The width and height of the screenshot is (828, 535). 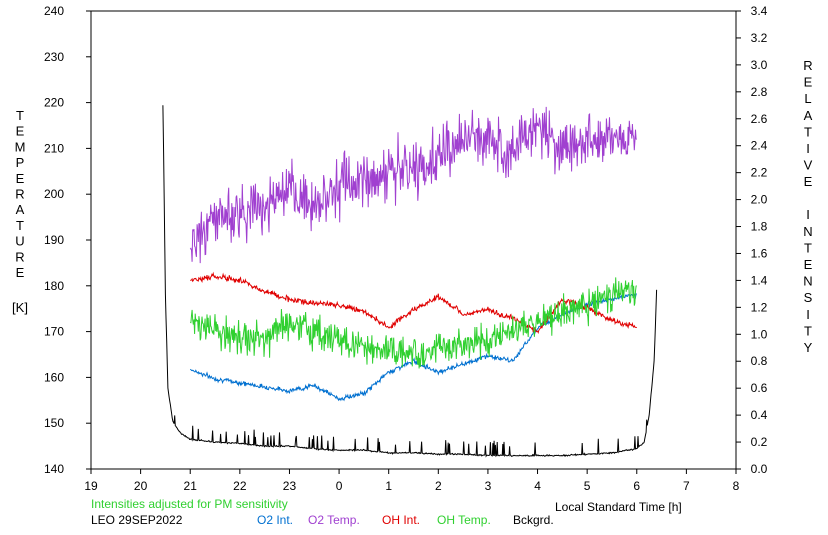 I want to click on y-left-tick-label: 170, so click(x=54, y=332).